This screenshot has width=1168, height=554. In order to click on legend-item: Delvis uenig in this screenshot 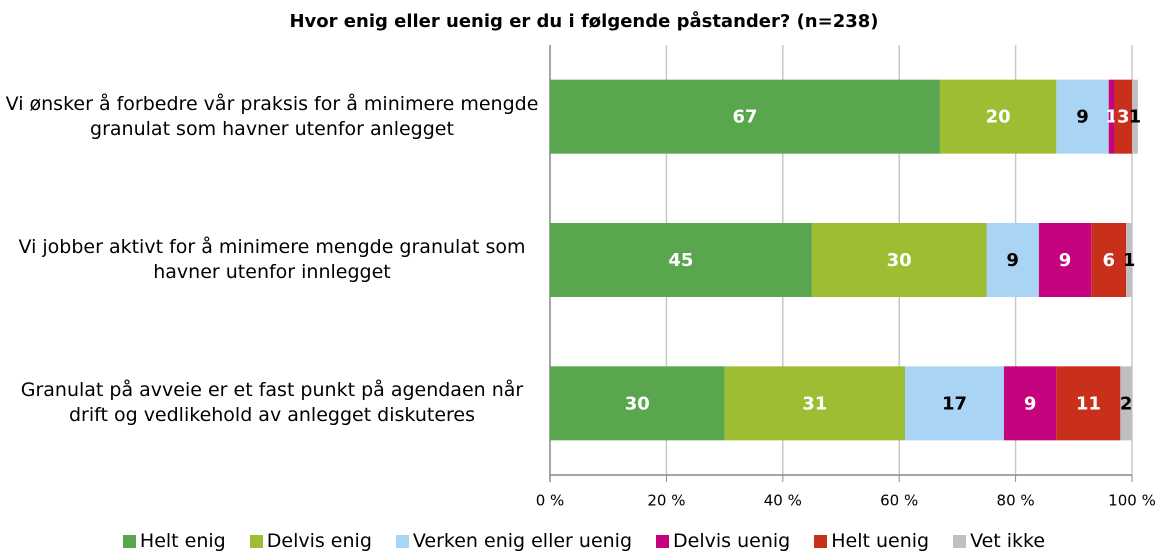, I will do `click(723, 541)`.